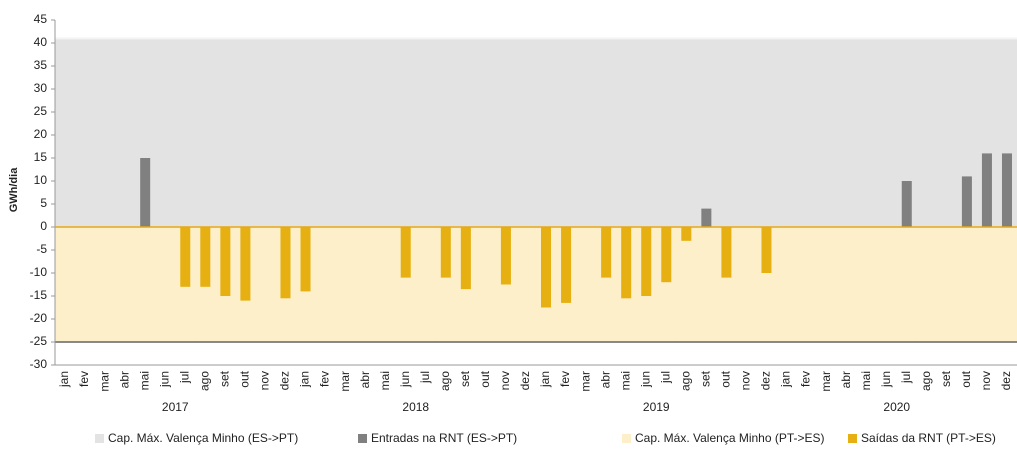  I want to click on y-tick-label: 35, so click(41, 65).